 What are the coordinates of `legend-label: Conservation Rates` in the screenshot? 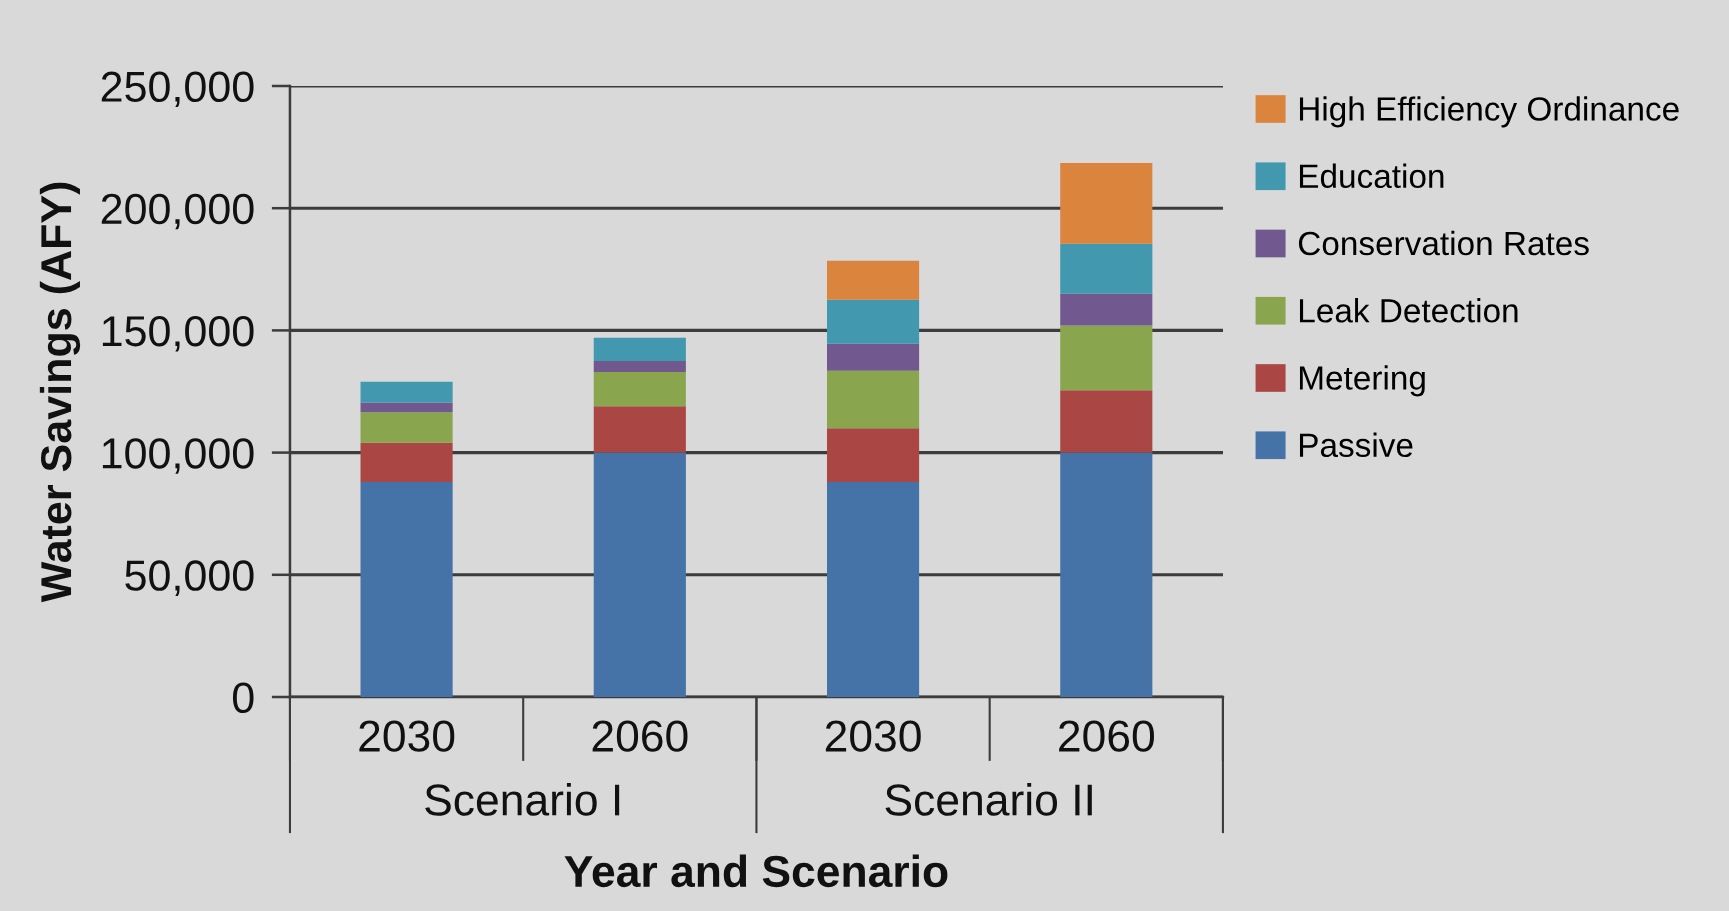 It's located at (1443, 243).